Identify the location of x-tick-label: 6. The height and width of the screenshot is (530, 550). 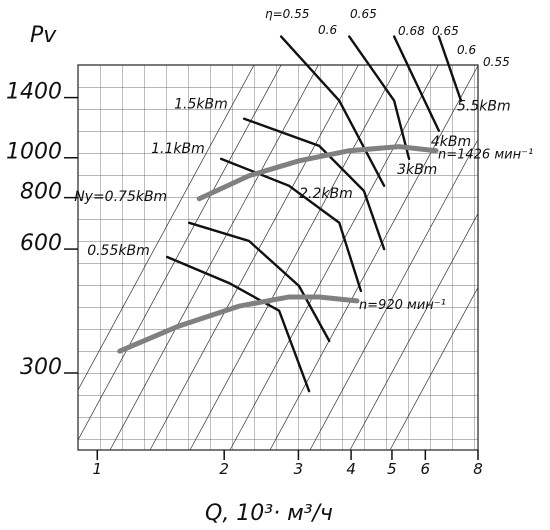
(426, 469).